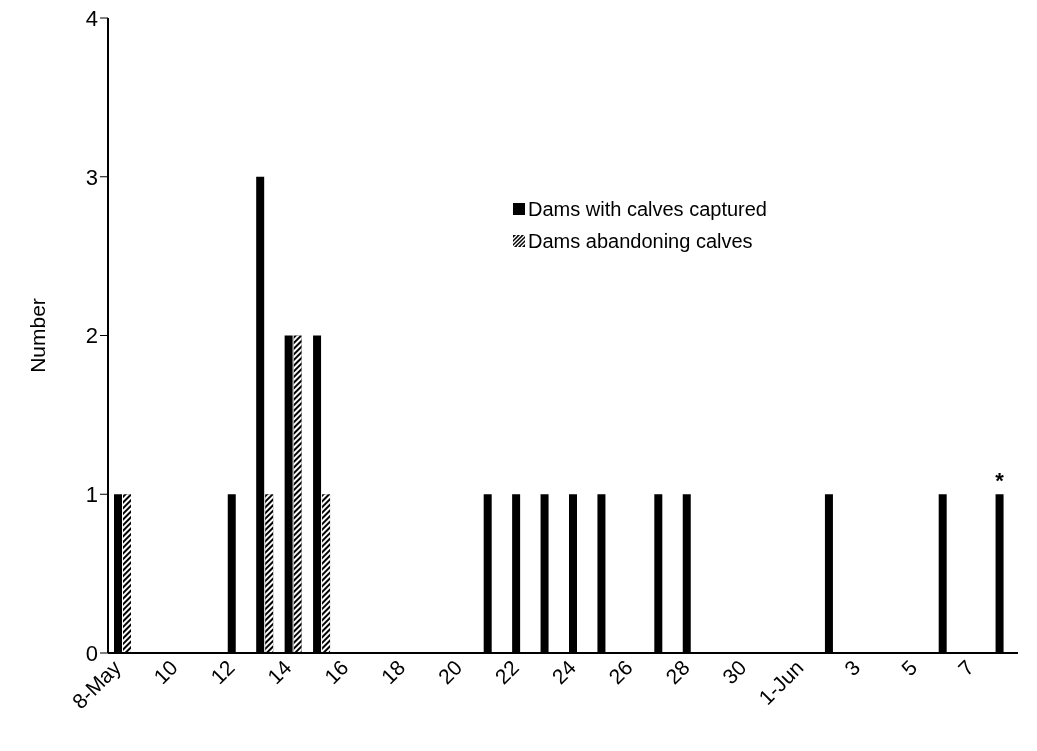  Describe the element at coordinates (734, 672) in the screenshot. I see `x-tick-label: 30` at that location.